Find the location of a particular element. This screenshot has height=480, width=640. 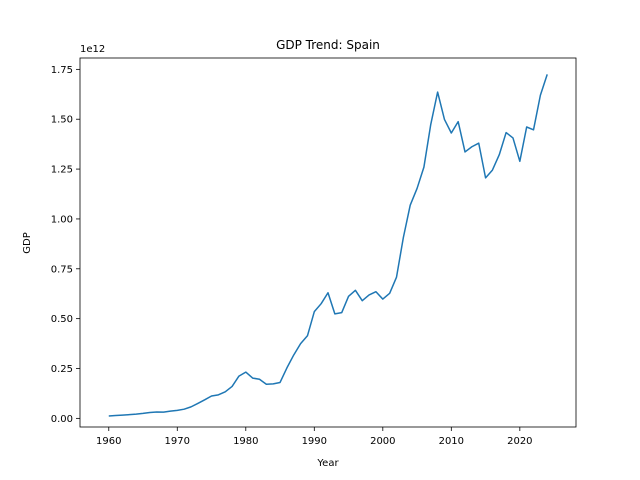

x-tick-label: 1990 is located at coordinates (314, 441).